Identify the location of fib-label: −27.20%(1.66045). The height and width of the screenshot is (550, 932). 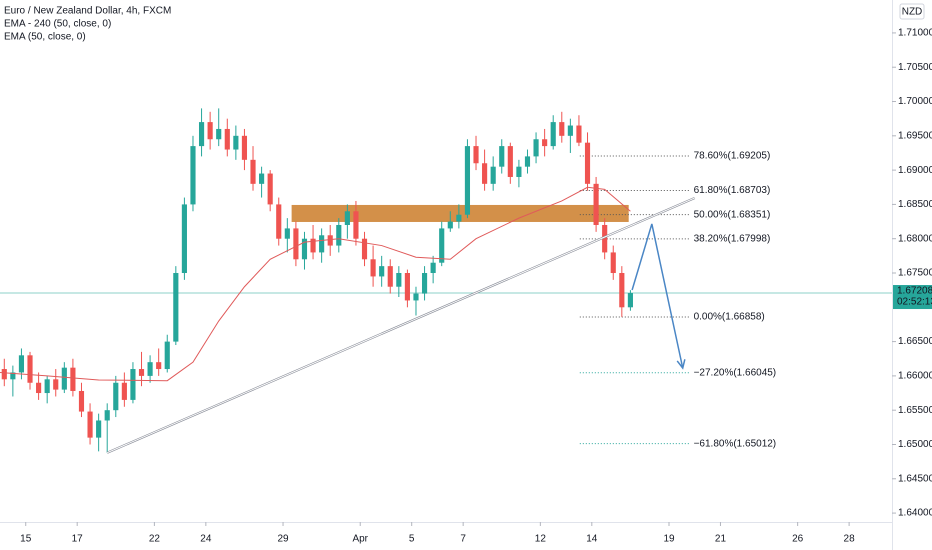
(735, 372).